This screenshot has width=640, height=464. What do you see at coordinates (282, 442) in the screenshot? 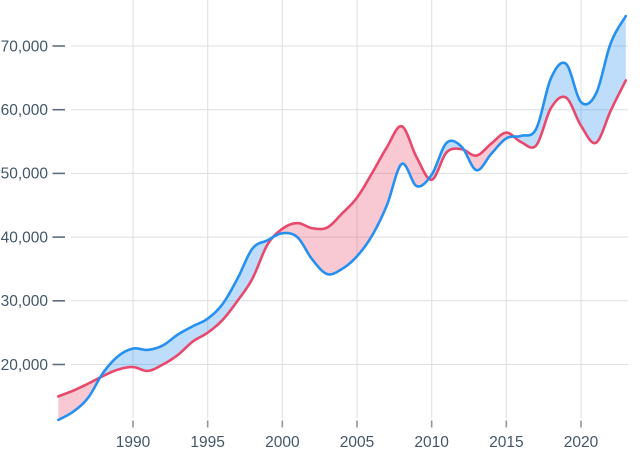
I see `x-tick-label: 2000` at bounding box center [282, 442].